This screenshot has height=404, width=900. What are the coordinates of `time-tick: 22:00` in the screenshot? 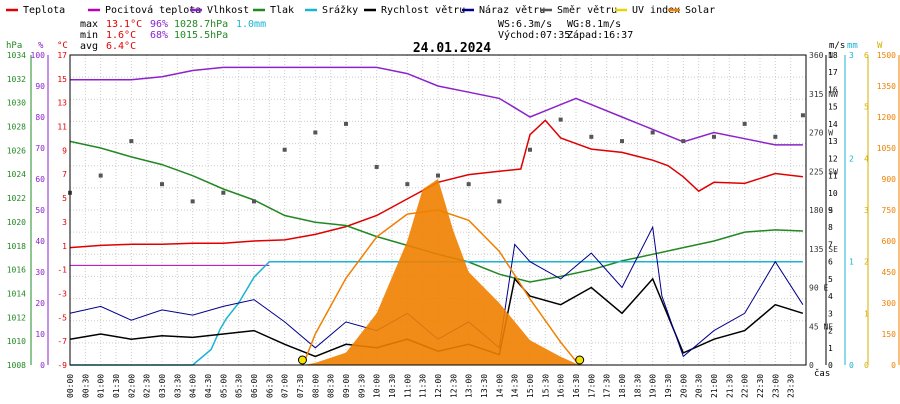 It's located at (745, 386).